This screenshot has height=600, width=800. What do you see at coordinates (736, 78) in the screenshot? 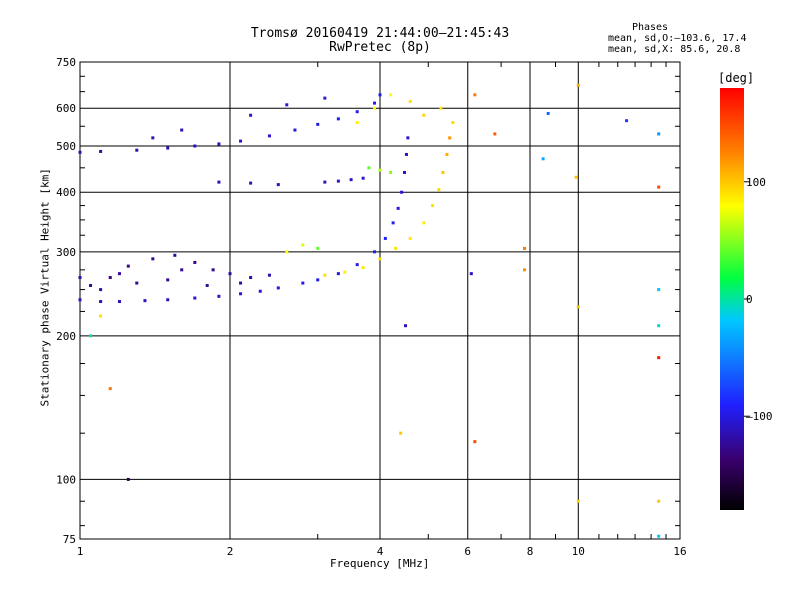
I see `colorbar-label: [deg]` at bounding box center [736, 78].